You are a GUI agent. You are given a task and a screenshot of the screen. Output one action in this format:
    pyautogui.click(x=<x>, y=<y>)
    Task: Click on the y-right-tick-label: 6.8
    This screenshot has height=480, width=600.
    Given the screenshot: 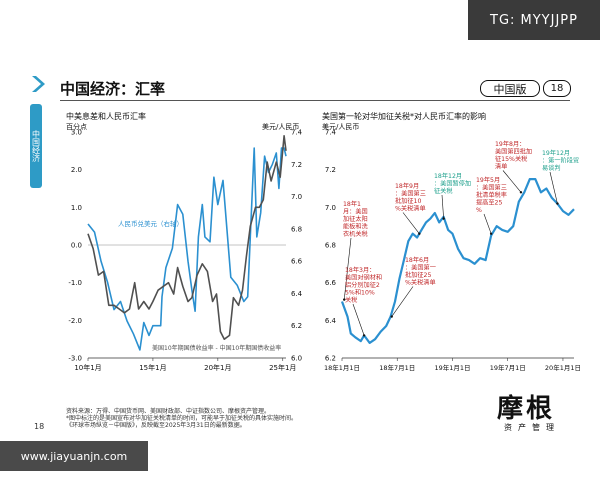 What is the action you would take?
    pyautogui.click(x=296, y=229)
    